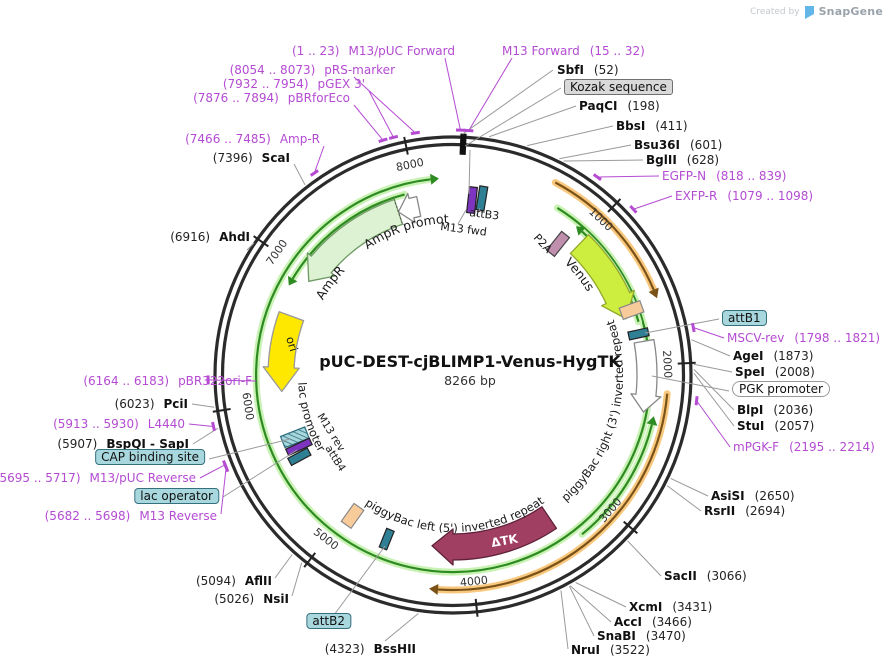 Image resolution: width=891 pixels, height=667 pixels. What do you see at coordinates (292, 344) in the screenshot?
I see `feature-text-ori: ori` at bounding box center [292, 344].